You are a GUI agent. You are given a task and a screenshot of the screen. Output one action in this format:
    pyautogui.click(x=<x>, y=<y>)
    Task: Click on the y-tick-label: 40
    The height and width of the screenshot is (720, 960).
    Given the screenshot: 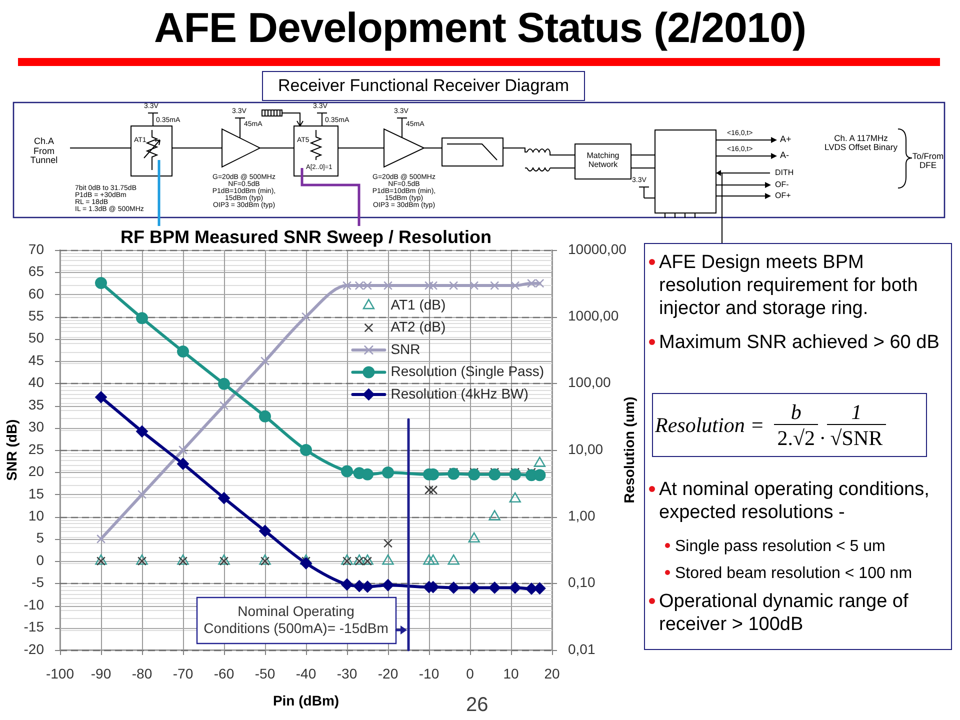 What is the action you would take?
    pyautogui.click(x=36, y=382)
    